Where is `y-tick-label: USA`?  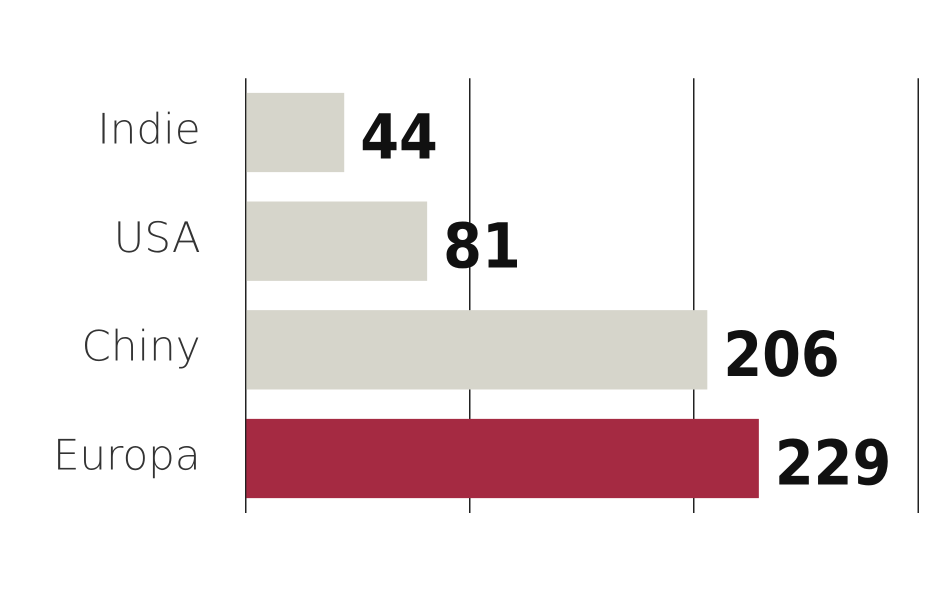
y-tick-label: USA is located at coordinates (157, 237).